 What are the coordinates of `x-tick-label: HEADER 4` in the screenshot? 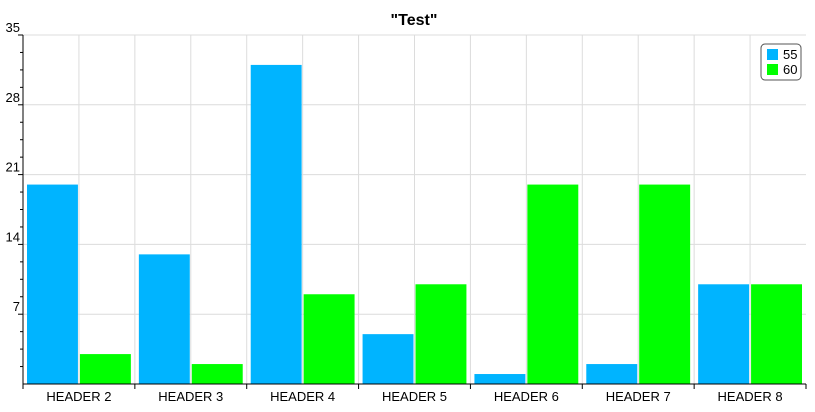 It's located at (302, 396).